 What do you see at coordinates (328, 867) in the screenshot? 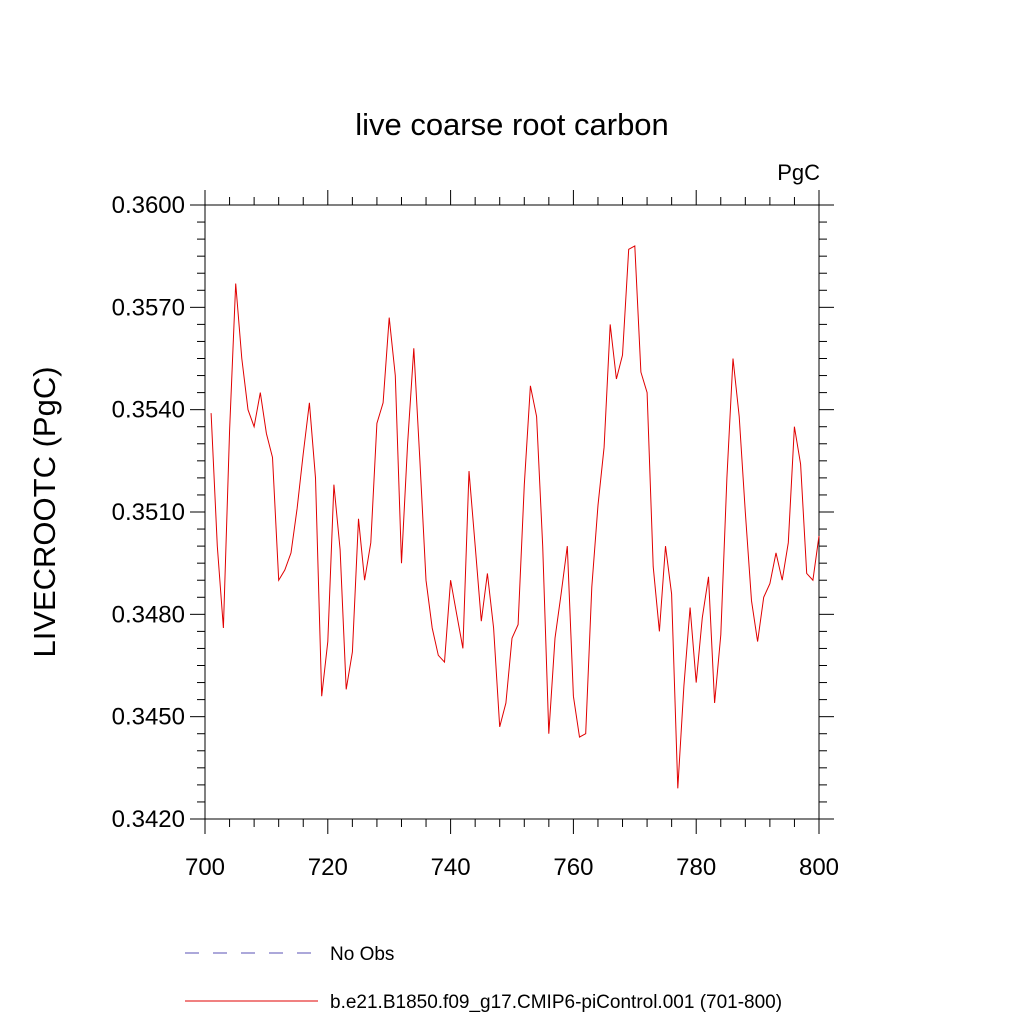
I see `x-tick-label: 720` at bounding box center [328, 867].